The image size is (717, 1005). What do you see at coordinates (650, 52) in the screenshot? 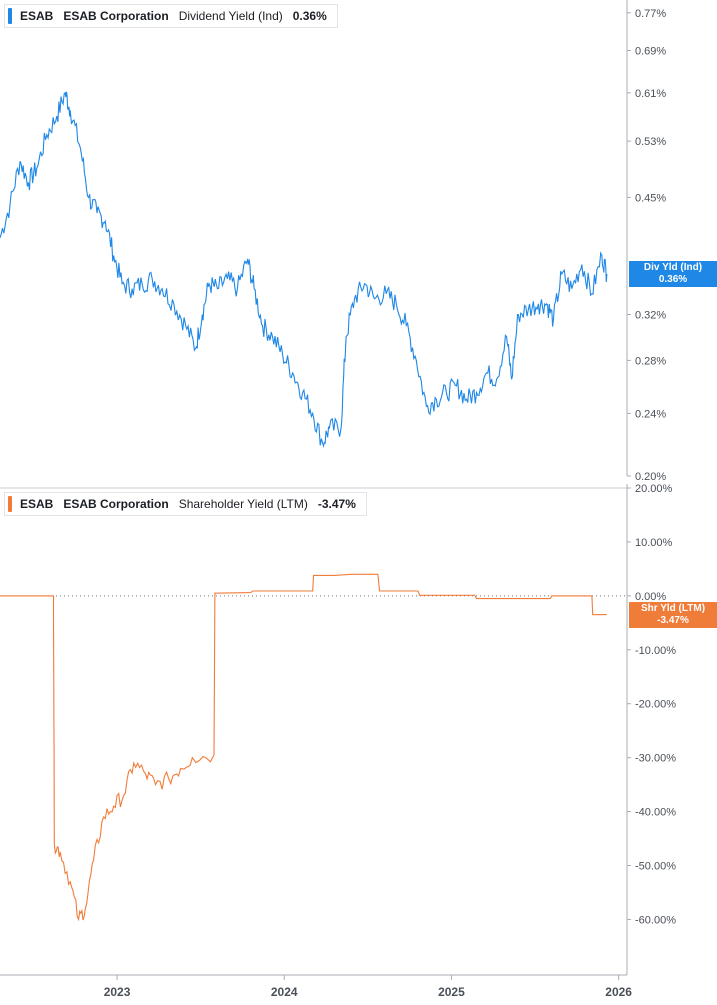
I see `top-y-tick-label: 0.69%` at bounding box center [650, 52].